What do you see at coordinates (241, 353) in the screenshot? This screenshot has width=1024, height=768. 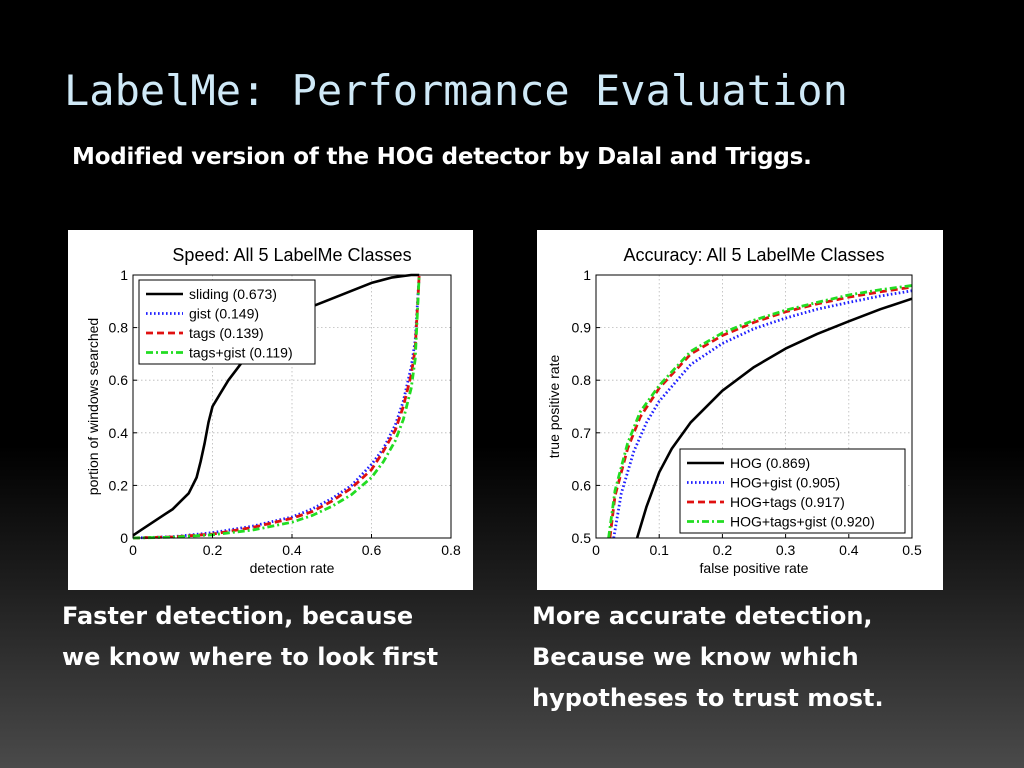 I see `legend-label-3: tags+gist (0.119)` at bounding box center [241, 353].